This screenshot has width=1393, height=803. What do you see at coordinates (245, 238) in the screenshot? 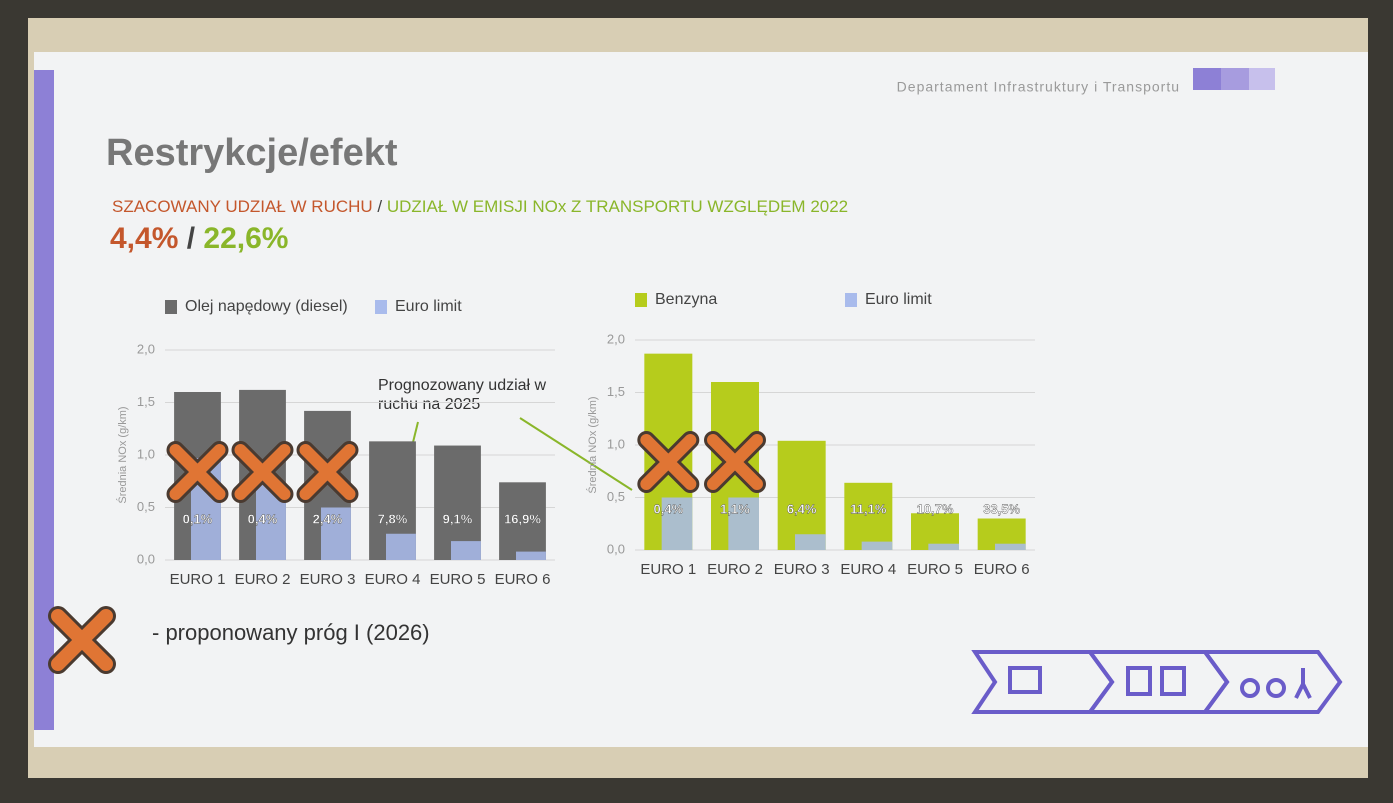
I see `share-emission: 22,6%` at bounding box center [245, 238].